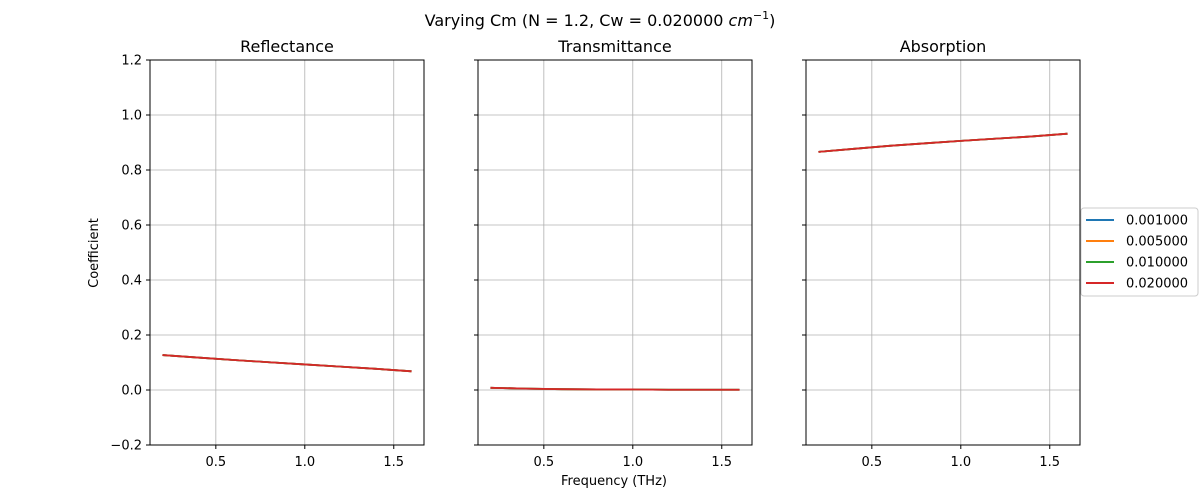 The image size is (1200, 500). What do you see at coordinates (614, 46) in the screenshot?
I see `panel-title: Transmittance` at bounding box center [614, 46].